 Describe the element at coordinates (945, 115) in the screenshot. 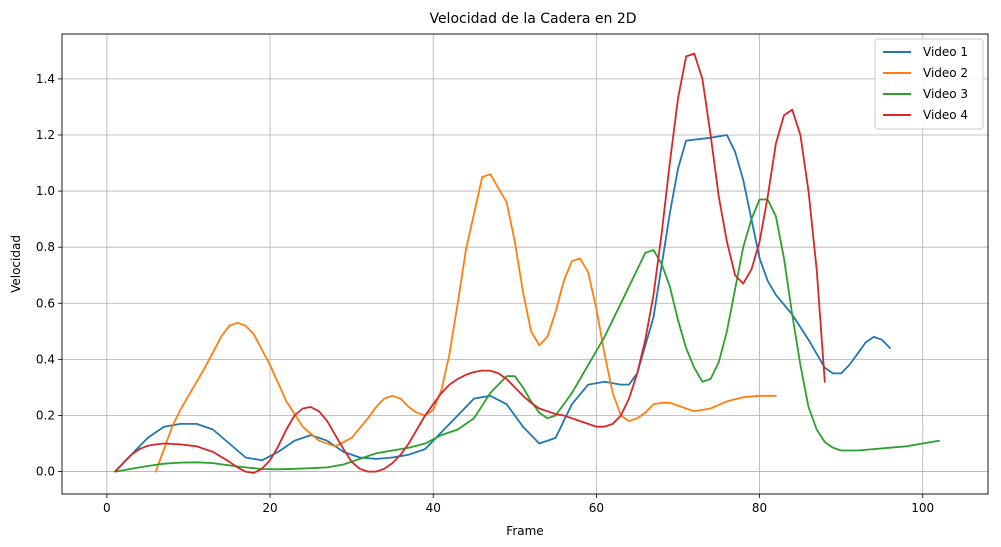

I see `legend-label-video-4: Video 4` at that location.